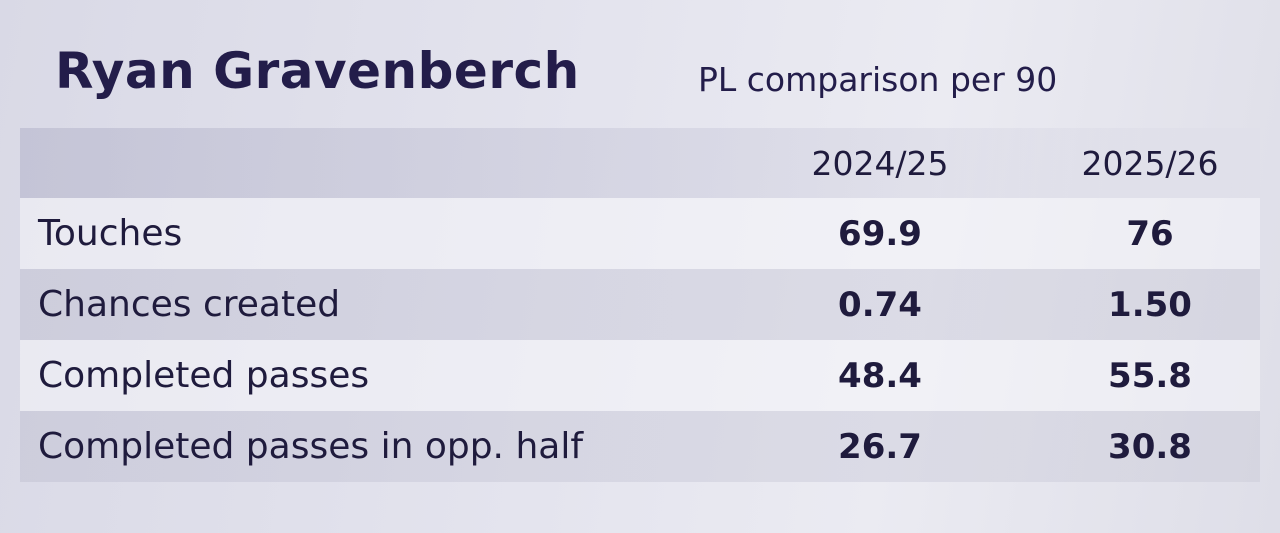 Image resolution: width=1280 pixels, height=533 pixels. What do you see at coordinates (640, 163) in the screenshot?
I see `header-row: 2024/25 2025/26` at bounding box center [640, 163].